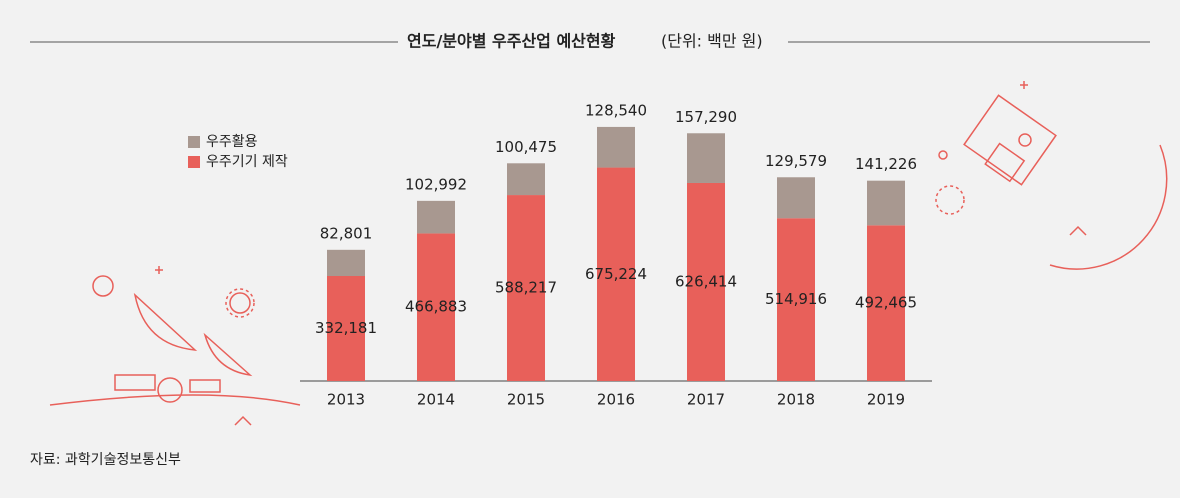  I want to click on x-tick-label: 2015, so click(526, 400).